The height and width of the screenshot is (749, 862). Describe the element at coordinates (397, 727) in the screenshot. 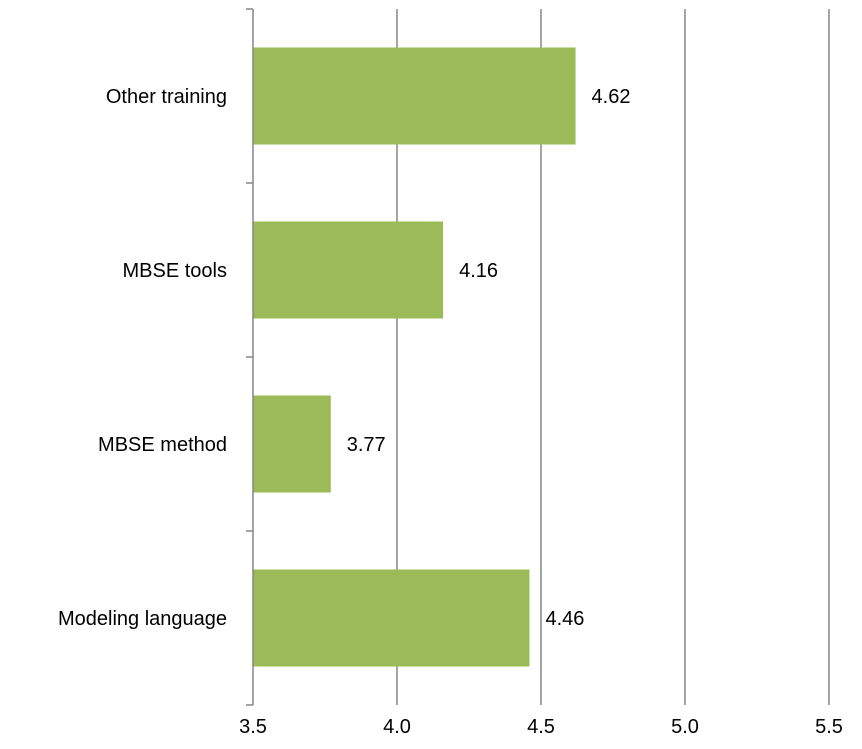

I see `x-tick-label: 4.0` at that location.